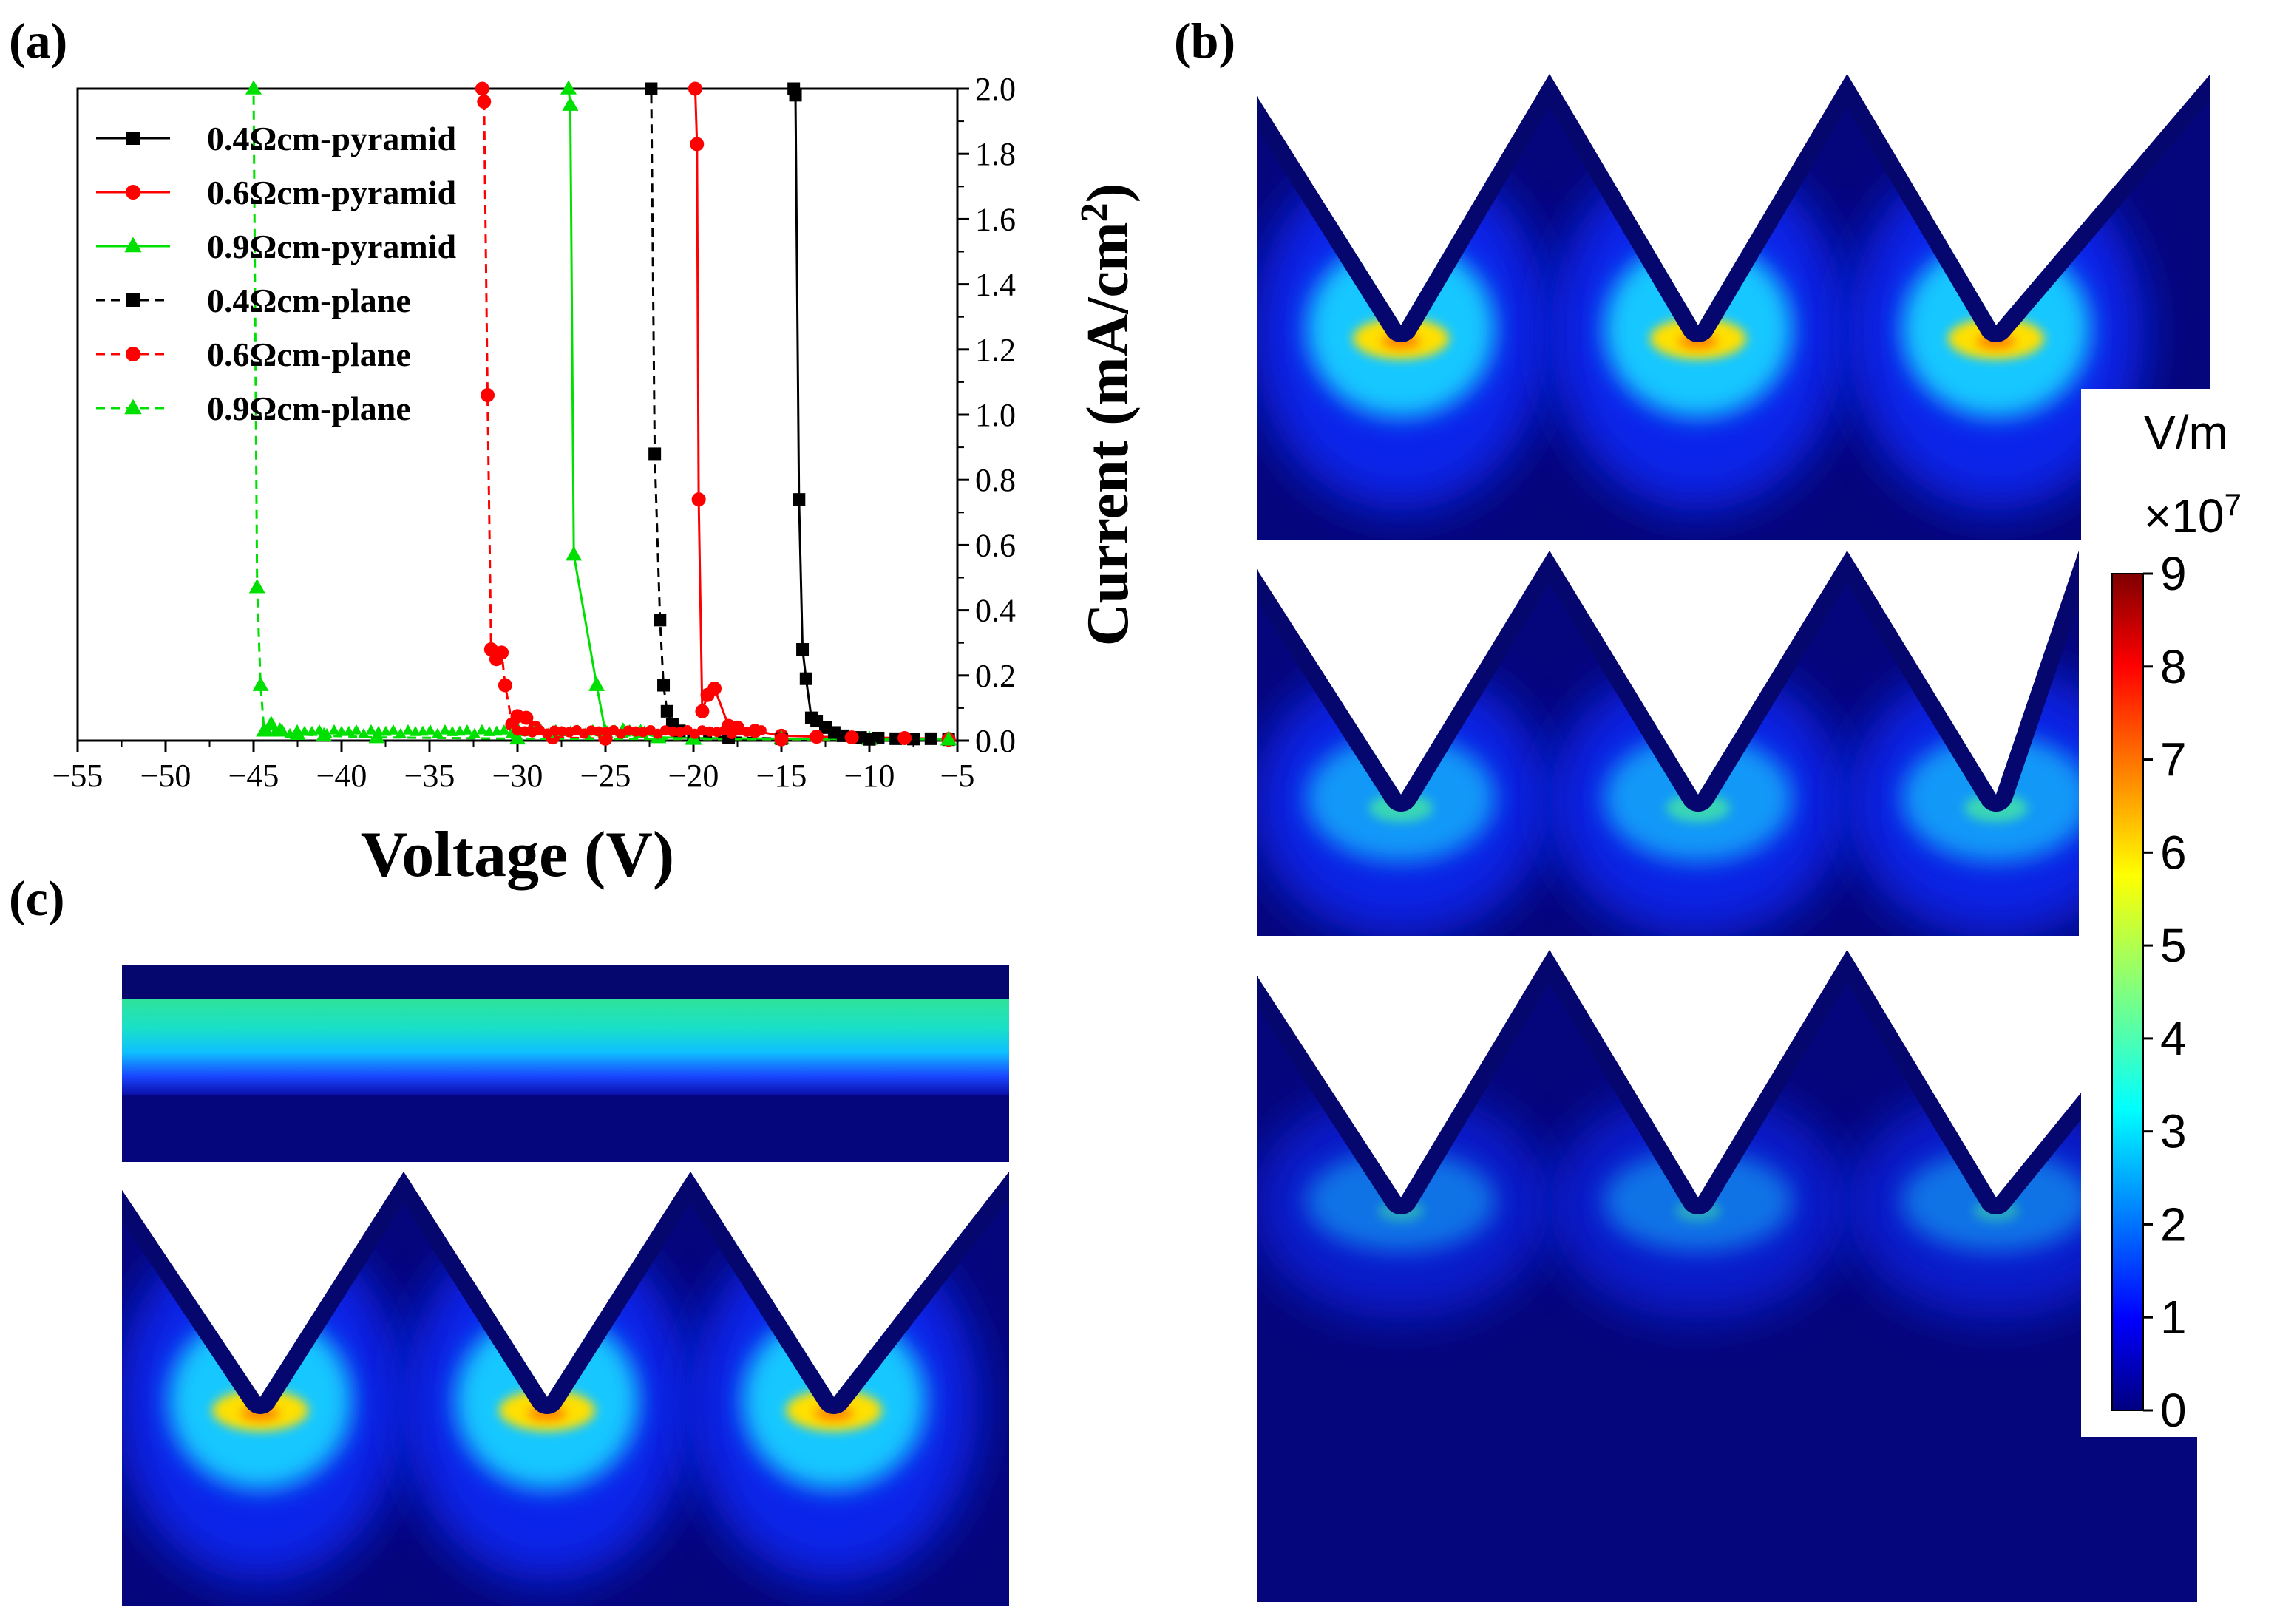 The image size is (2294, 1624). Describe the element at coordinates (77, 776) in the screenshot. I see `x-tick-label: −55` at that location.